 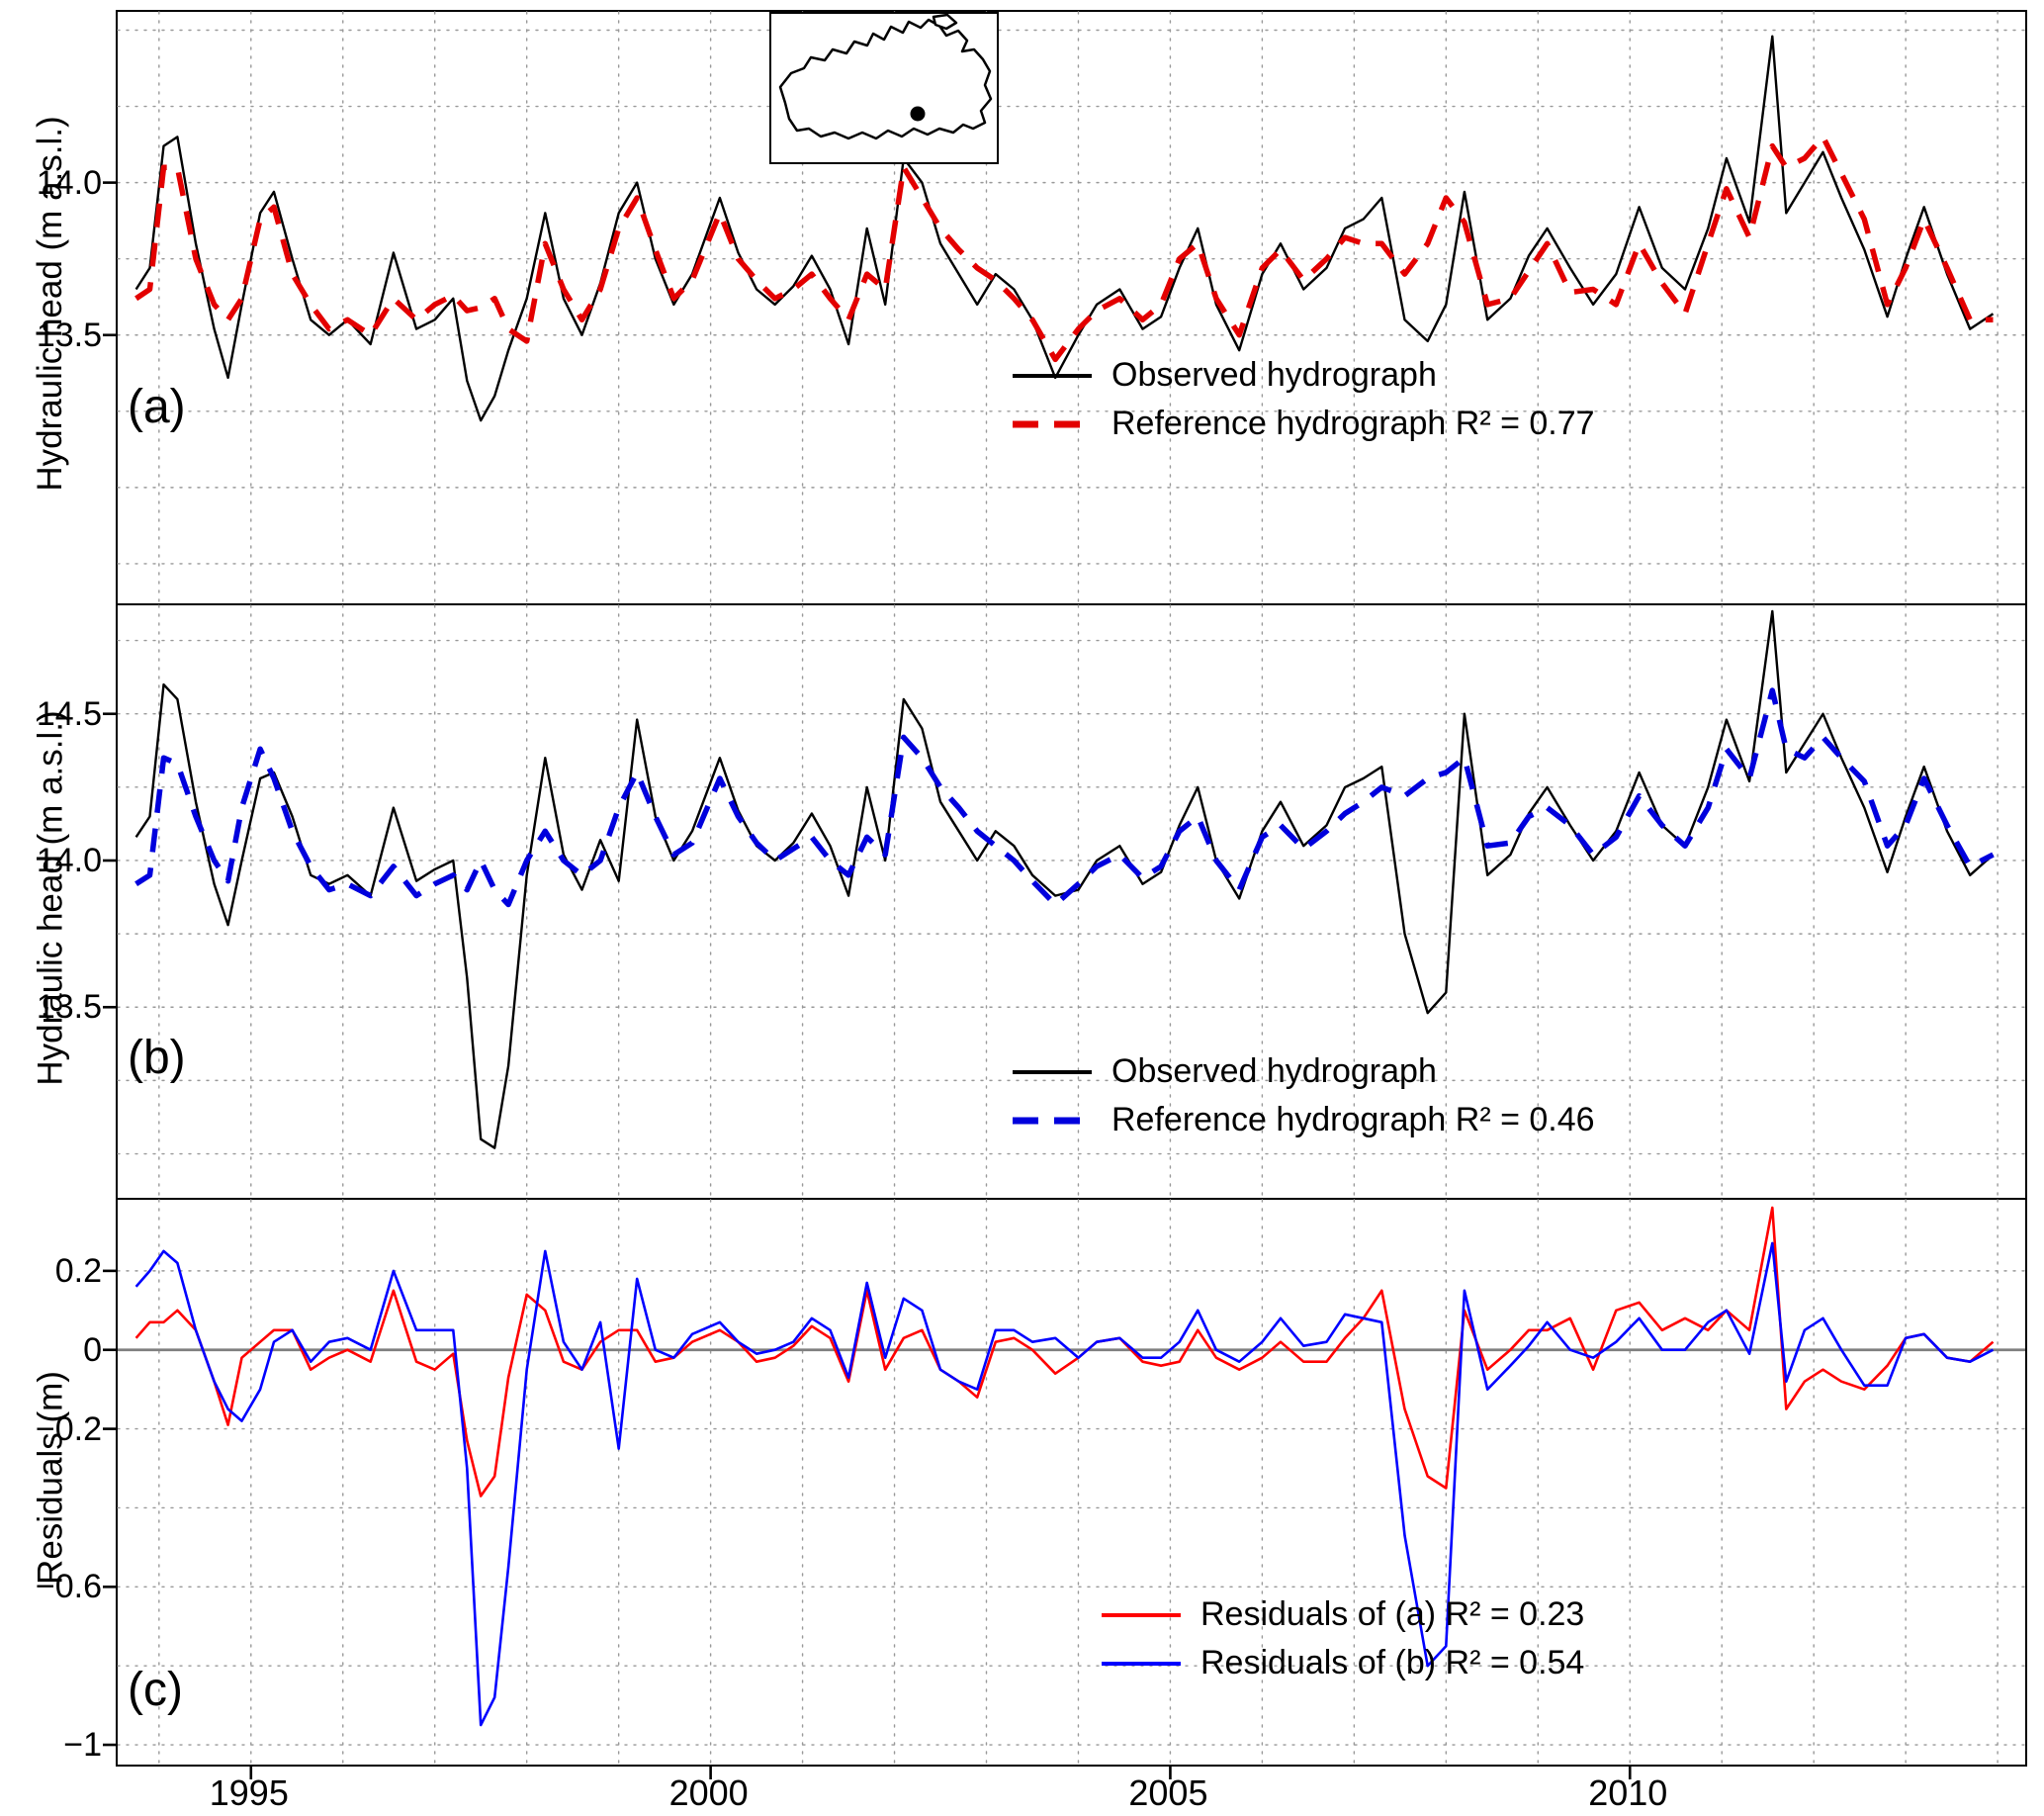 I want to click on y-tick-label: −0.2, so click(x=68, y=1428).